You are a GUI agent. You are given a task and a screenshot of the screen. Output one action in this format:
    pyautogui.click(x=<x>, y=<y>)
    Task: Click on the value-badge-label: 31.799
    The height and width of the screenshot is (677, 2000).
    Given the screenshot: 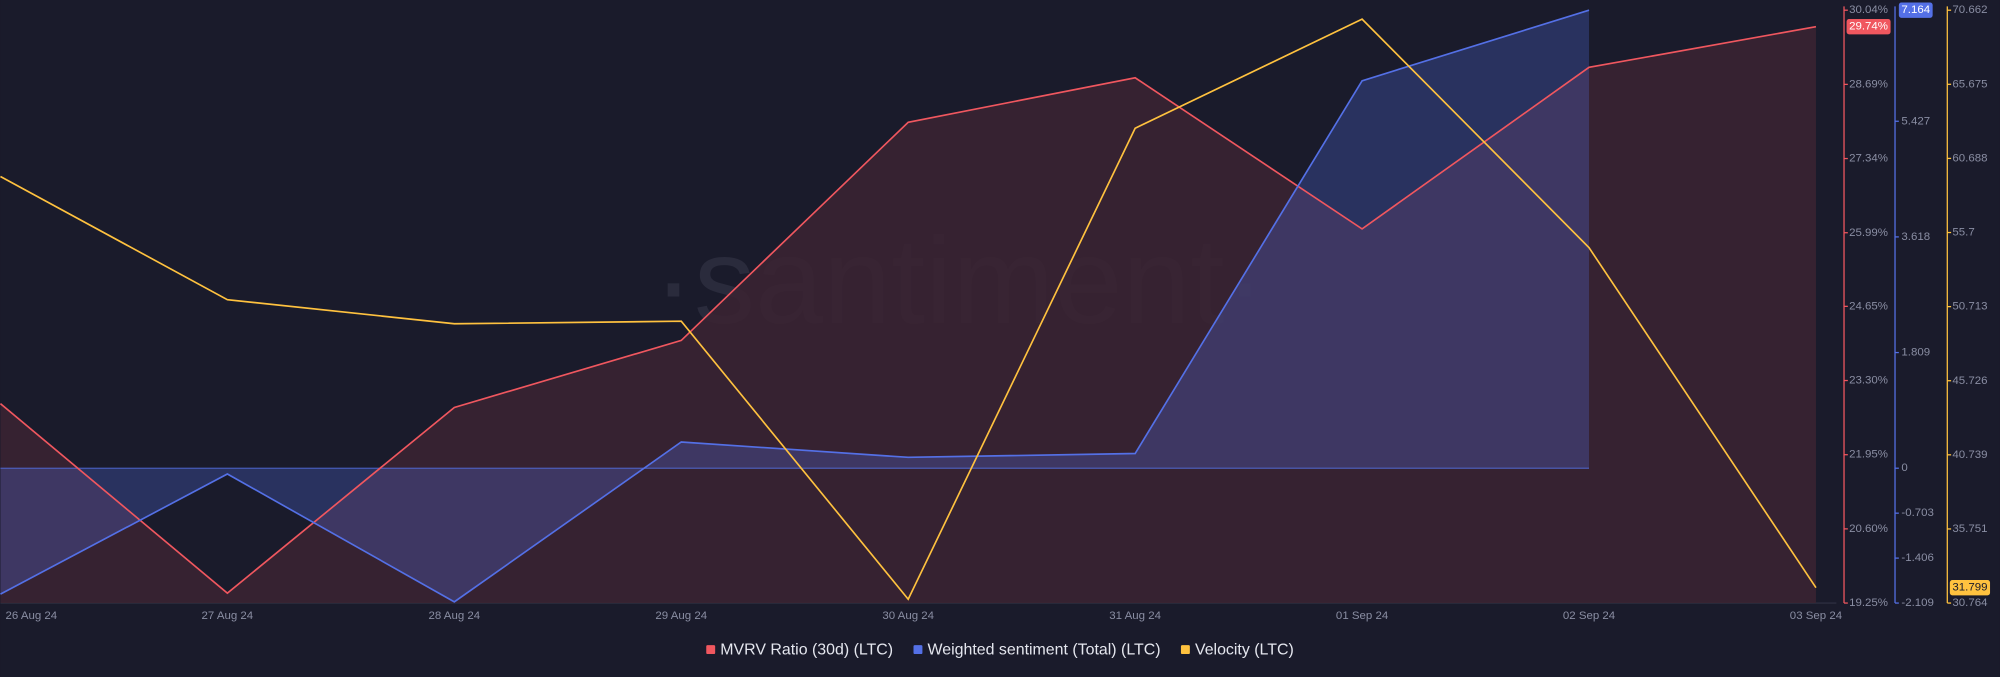 What is the action you would take?
    pyautogui.click(x=1969, y=588)
    